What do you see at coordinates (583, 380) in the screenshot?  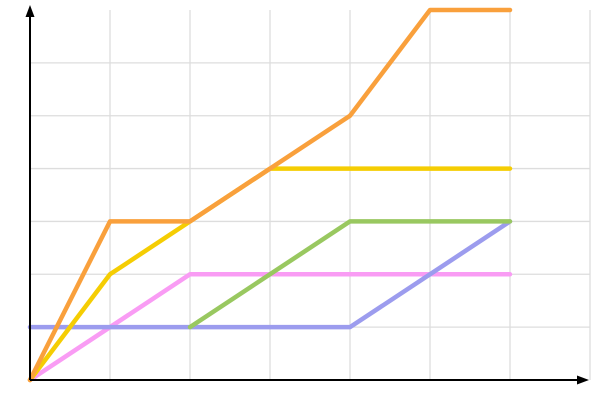 I see `x-axis-arrow-icon` at bounding box center [583, 380].